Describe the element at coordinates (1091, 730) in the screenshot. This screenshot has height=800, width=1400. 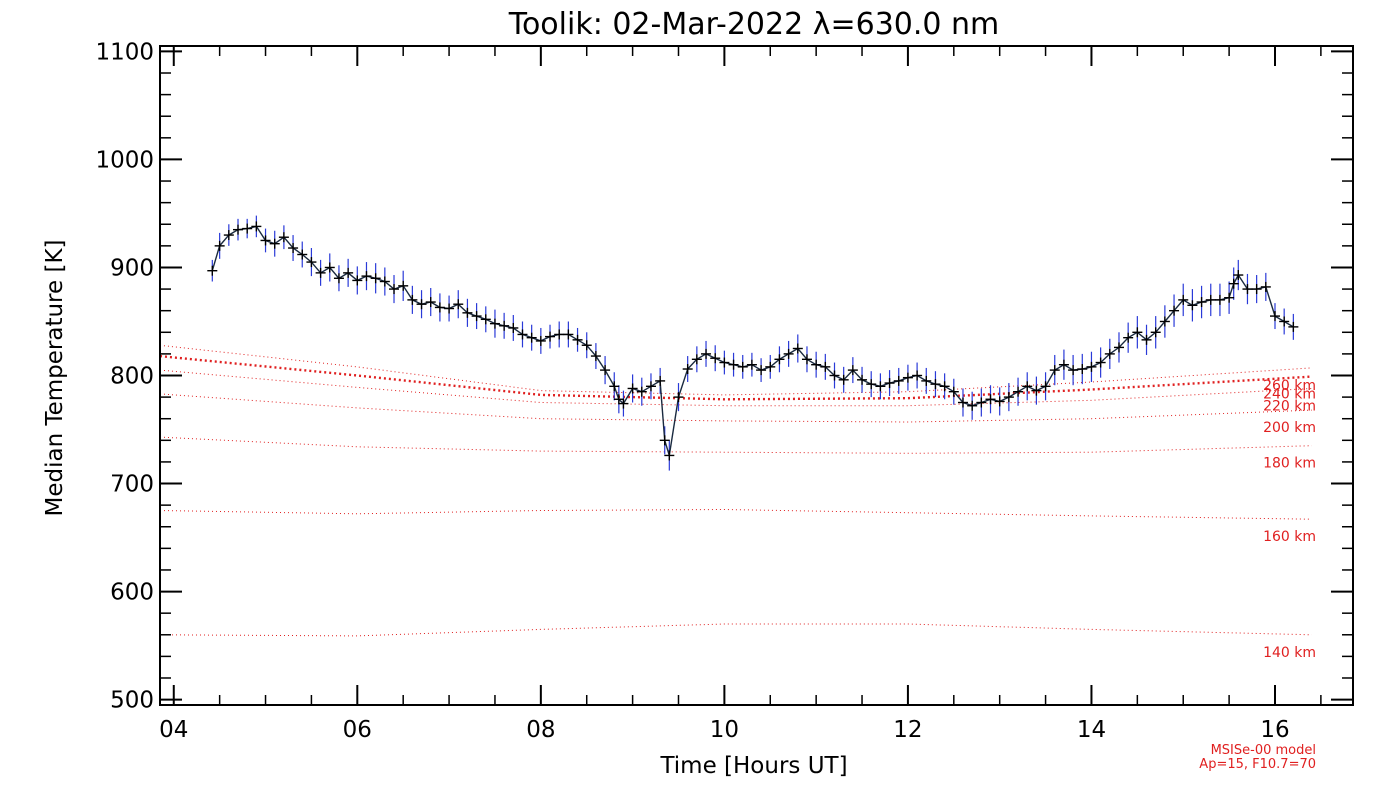
I see `x-tick-label: 14` at that location.